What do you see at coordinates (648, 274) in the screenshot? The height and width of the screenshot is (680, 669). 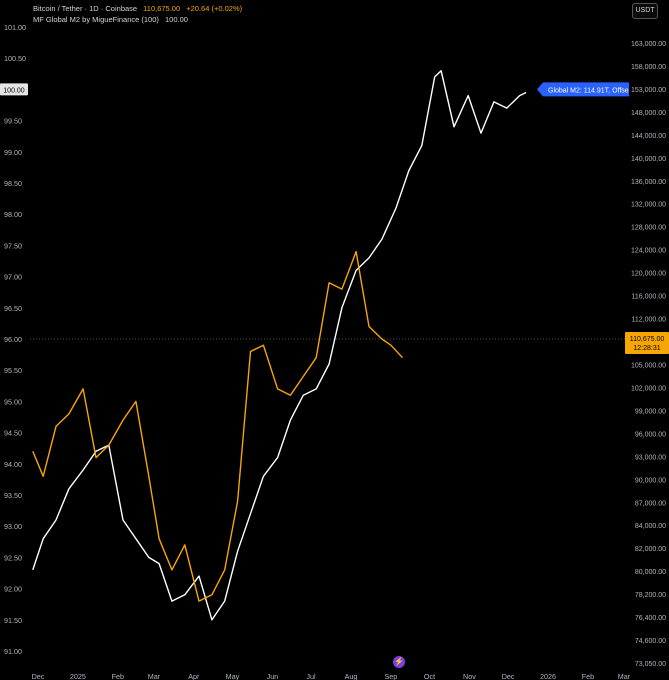 I see `right-axis-tick: 120,000.00` at bounding box center [648, 274].